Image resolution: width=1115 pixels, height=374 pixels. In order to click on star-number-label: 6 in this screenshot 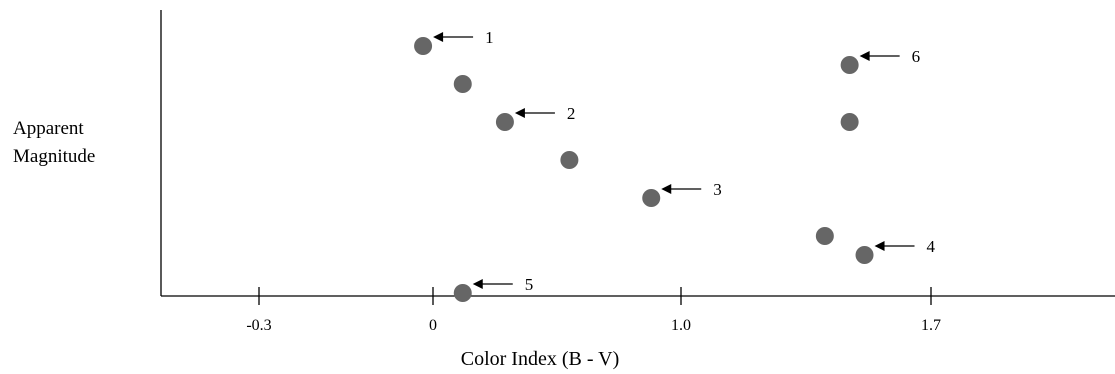, I will do `click(916, 56)`.